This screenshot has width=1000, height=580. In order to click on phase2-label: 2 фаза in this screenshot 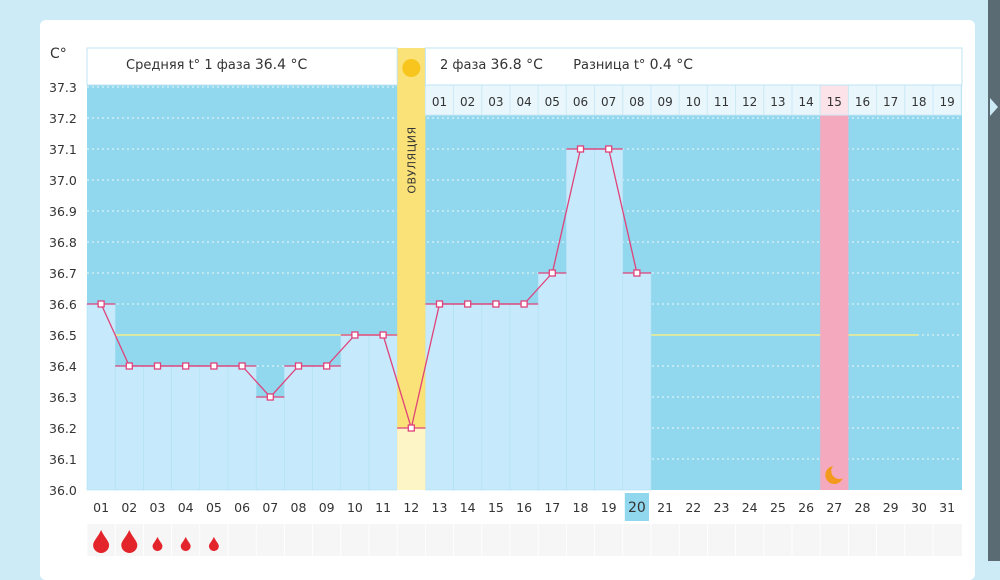, I will do `click(463, 65)`.